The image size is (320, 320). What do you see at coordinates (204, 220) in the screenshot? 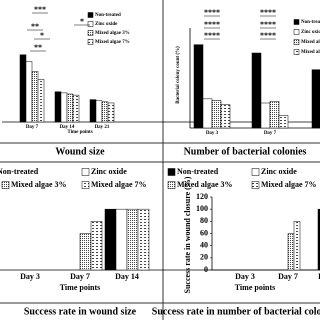
I see `y-tick-label: 80` at bounding box center [204, 220].